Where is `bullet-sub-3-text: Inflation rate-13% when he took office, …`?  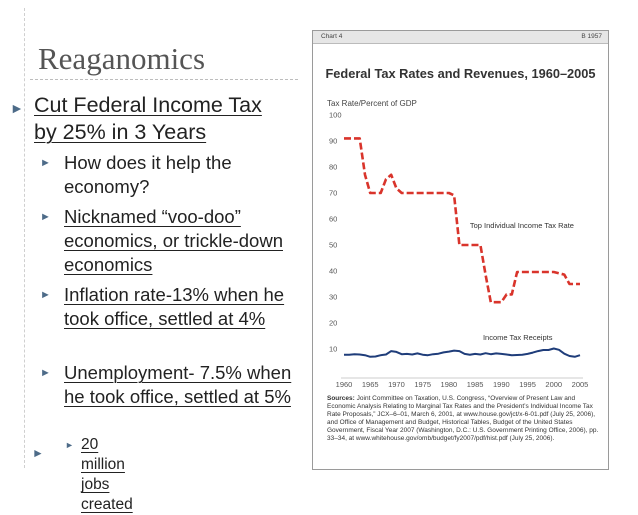
bullet-sub-3-text: Inflation rate-13% when he took office, … is located at coordinates (179, 307).